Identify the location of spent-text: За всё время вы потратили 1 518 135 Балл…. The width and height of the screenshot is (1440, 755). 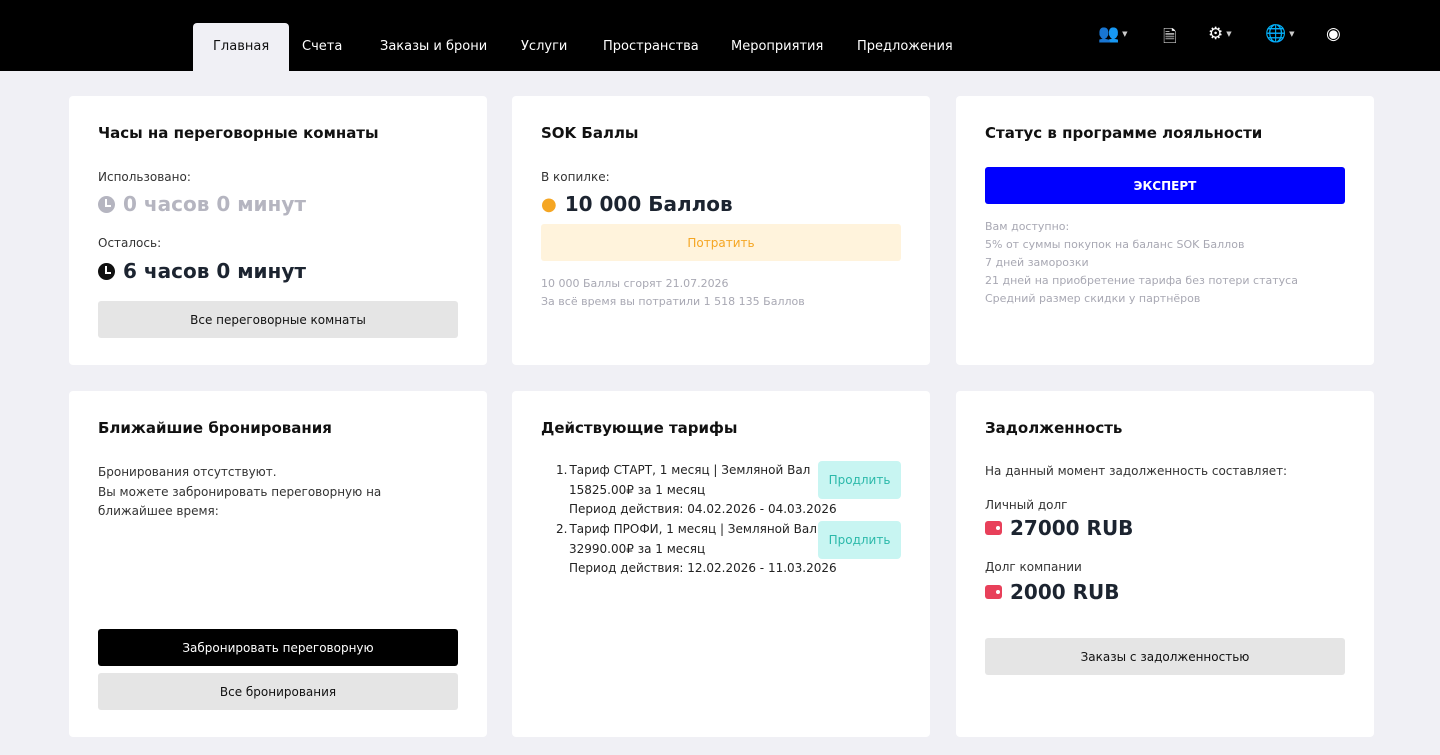
(673, 301).